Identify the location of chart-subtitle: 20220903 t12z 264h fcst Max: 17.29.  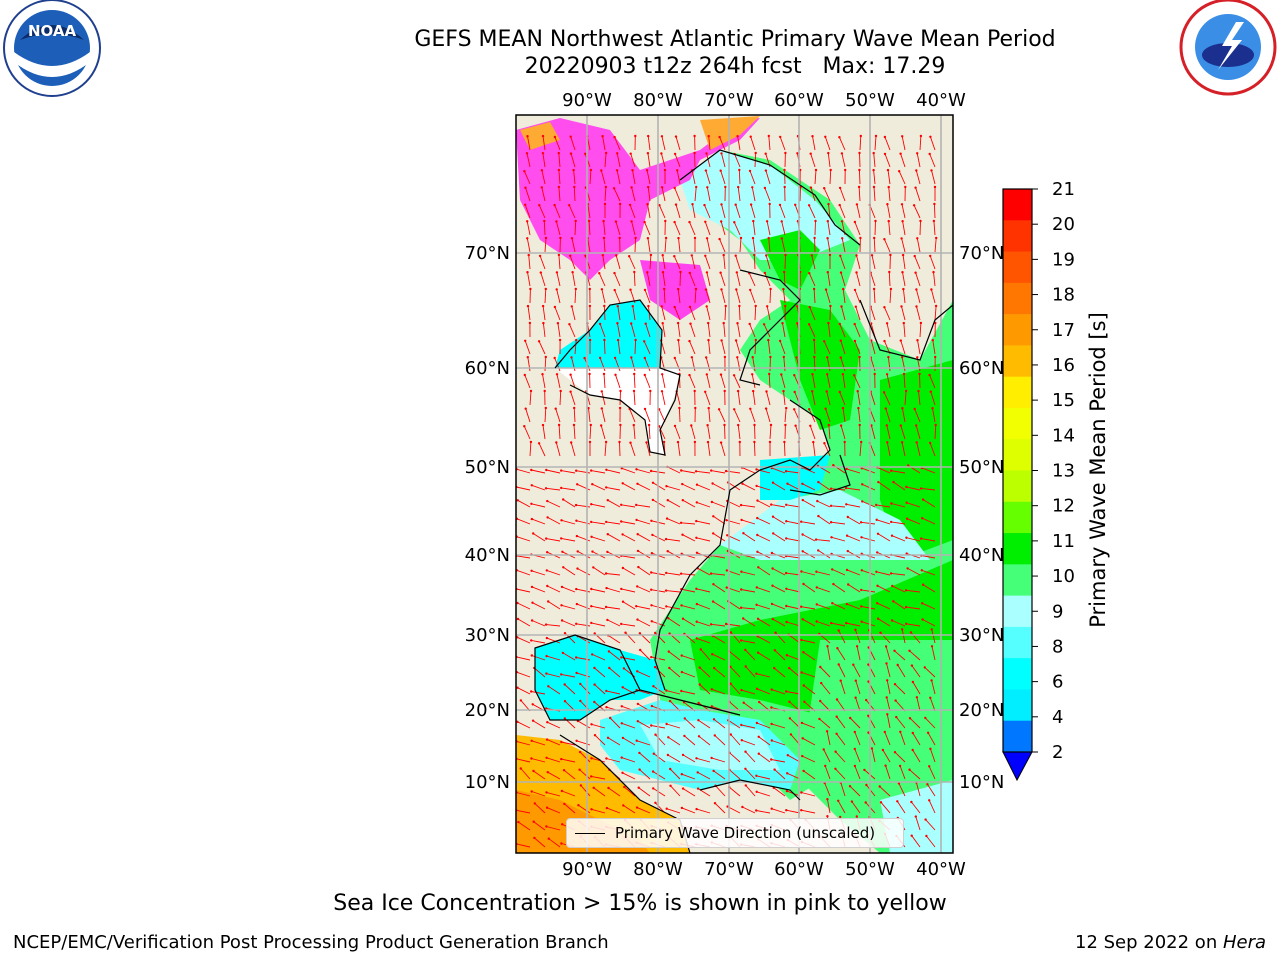
(735, 66).